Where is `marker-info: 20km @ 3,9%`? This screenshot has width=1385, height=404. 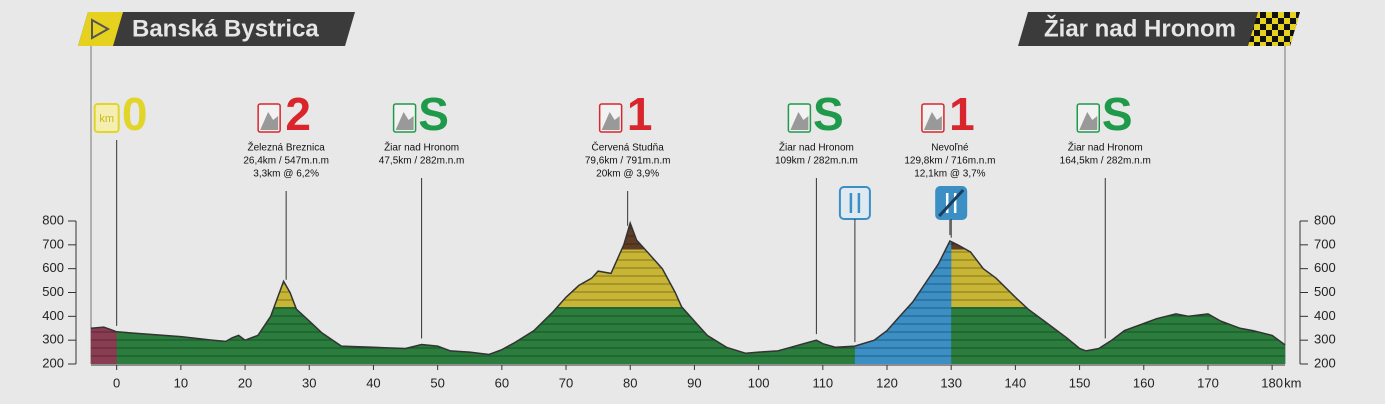 marker-info: 20km @ 3,9% is located at coordinates (627, 174).